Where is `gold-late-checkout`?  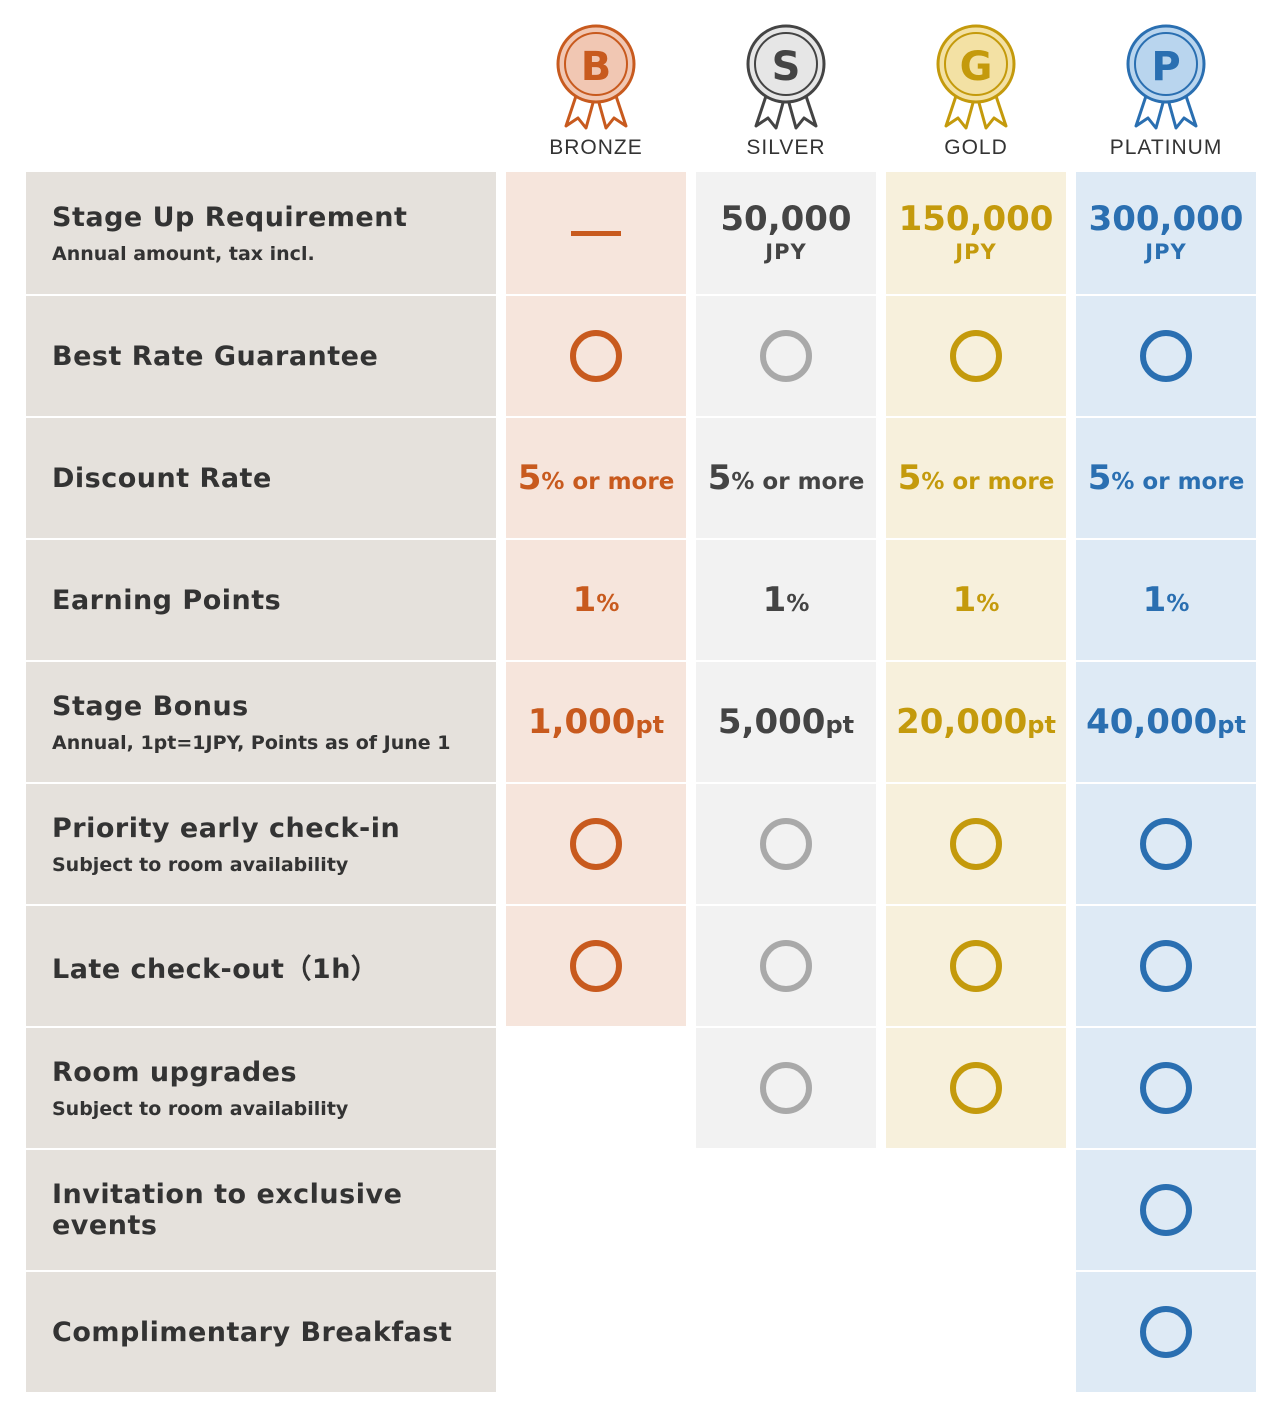 gold-late-checkout is located at coordinates (976, 966).